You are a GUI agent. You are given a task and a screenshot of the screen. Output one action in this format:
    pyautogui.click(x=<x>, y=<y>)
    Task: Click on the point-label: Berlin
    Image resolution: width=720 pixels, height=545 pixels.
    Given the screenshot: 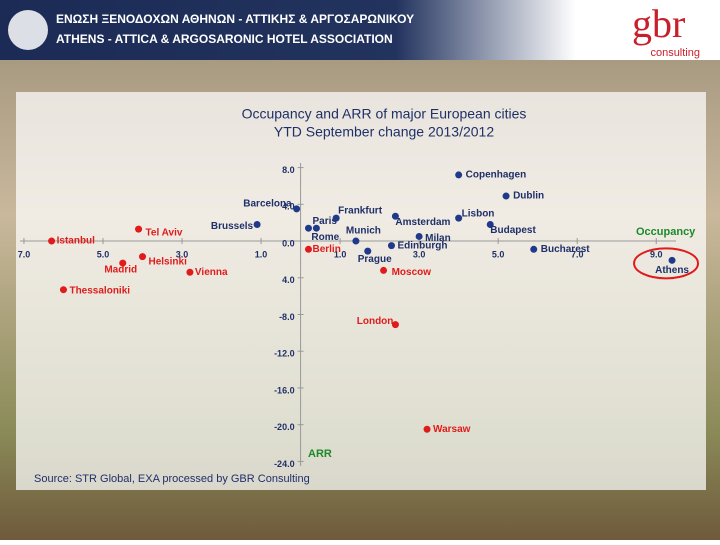 What is the action you would take?
    pyautogui.click(x=326, y=249)
    